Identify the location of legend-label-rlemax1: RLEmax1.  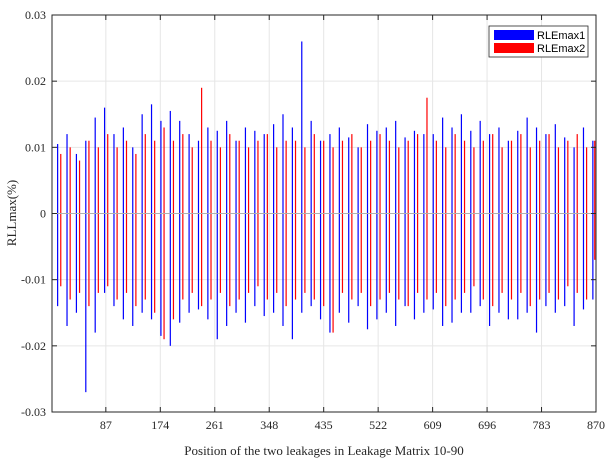
(561, 36).